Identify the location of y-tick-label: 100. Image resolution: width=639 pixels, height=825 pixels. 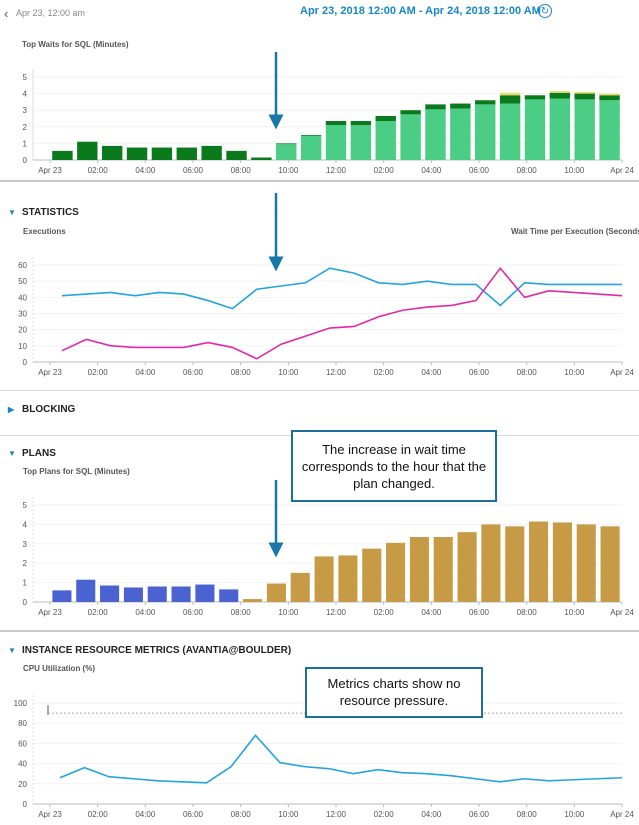
(21, 703).